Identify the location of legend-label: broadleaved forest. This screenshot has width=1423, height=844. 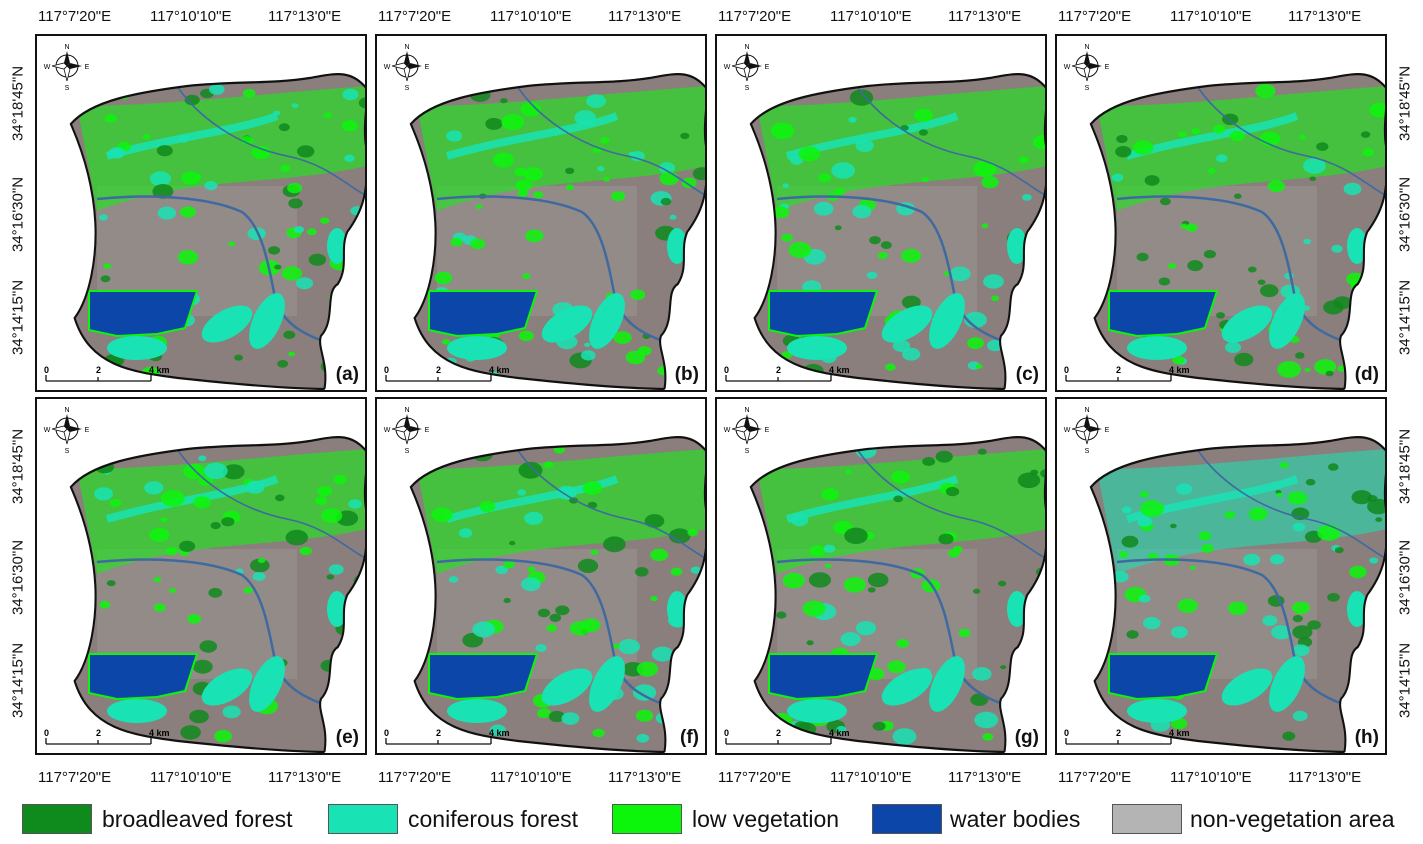
(197, 819).